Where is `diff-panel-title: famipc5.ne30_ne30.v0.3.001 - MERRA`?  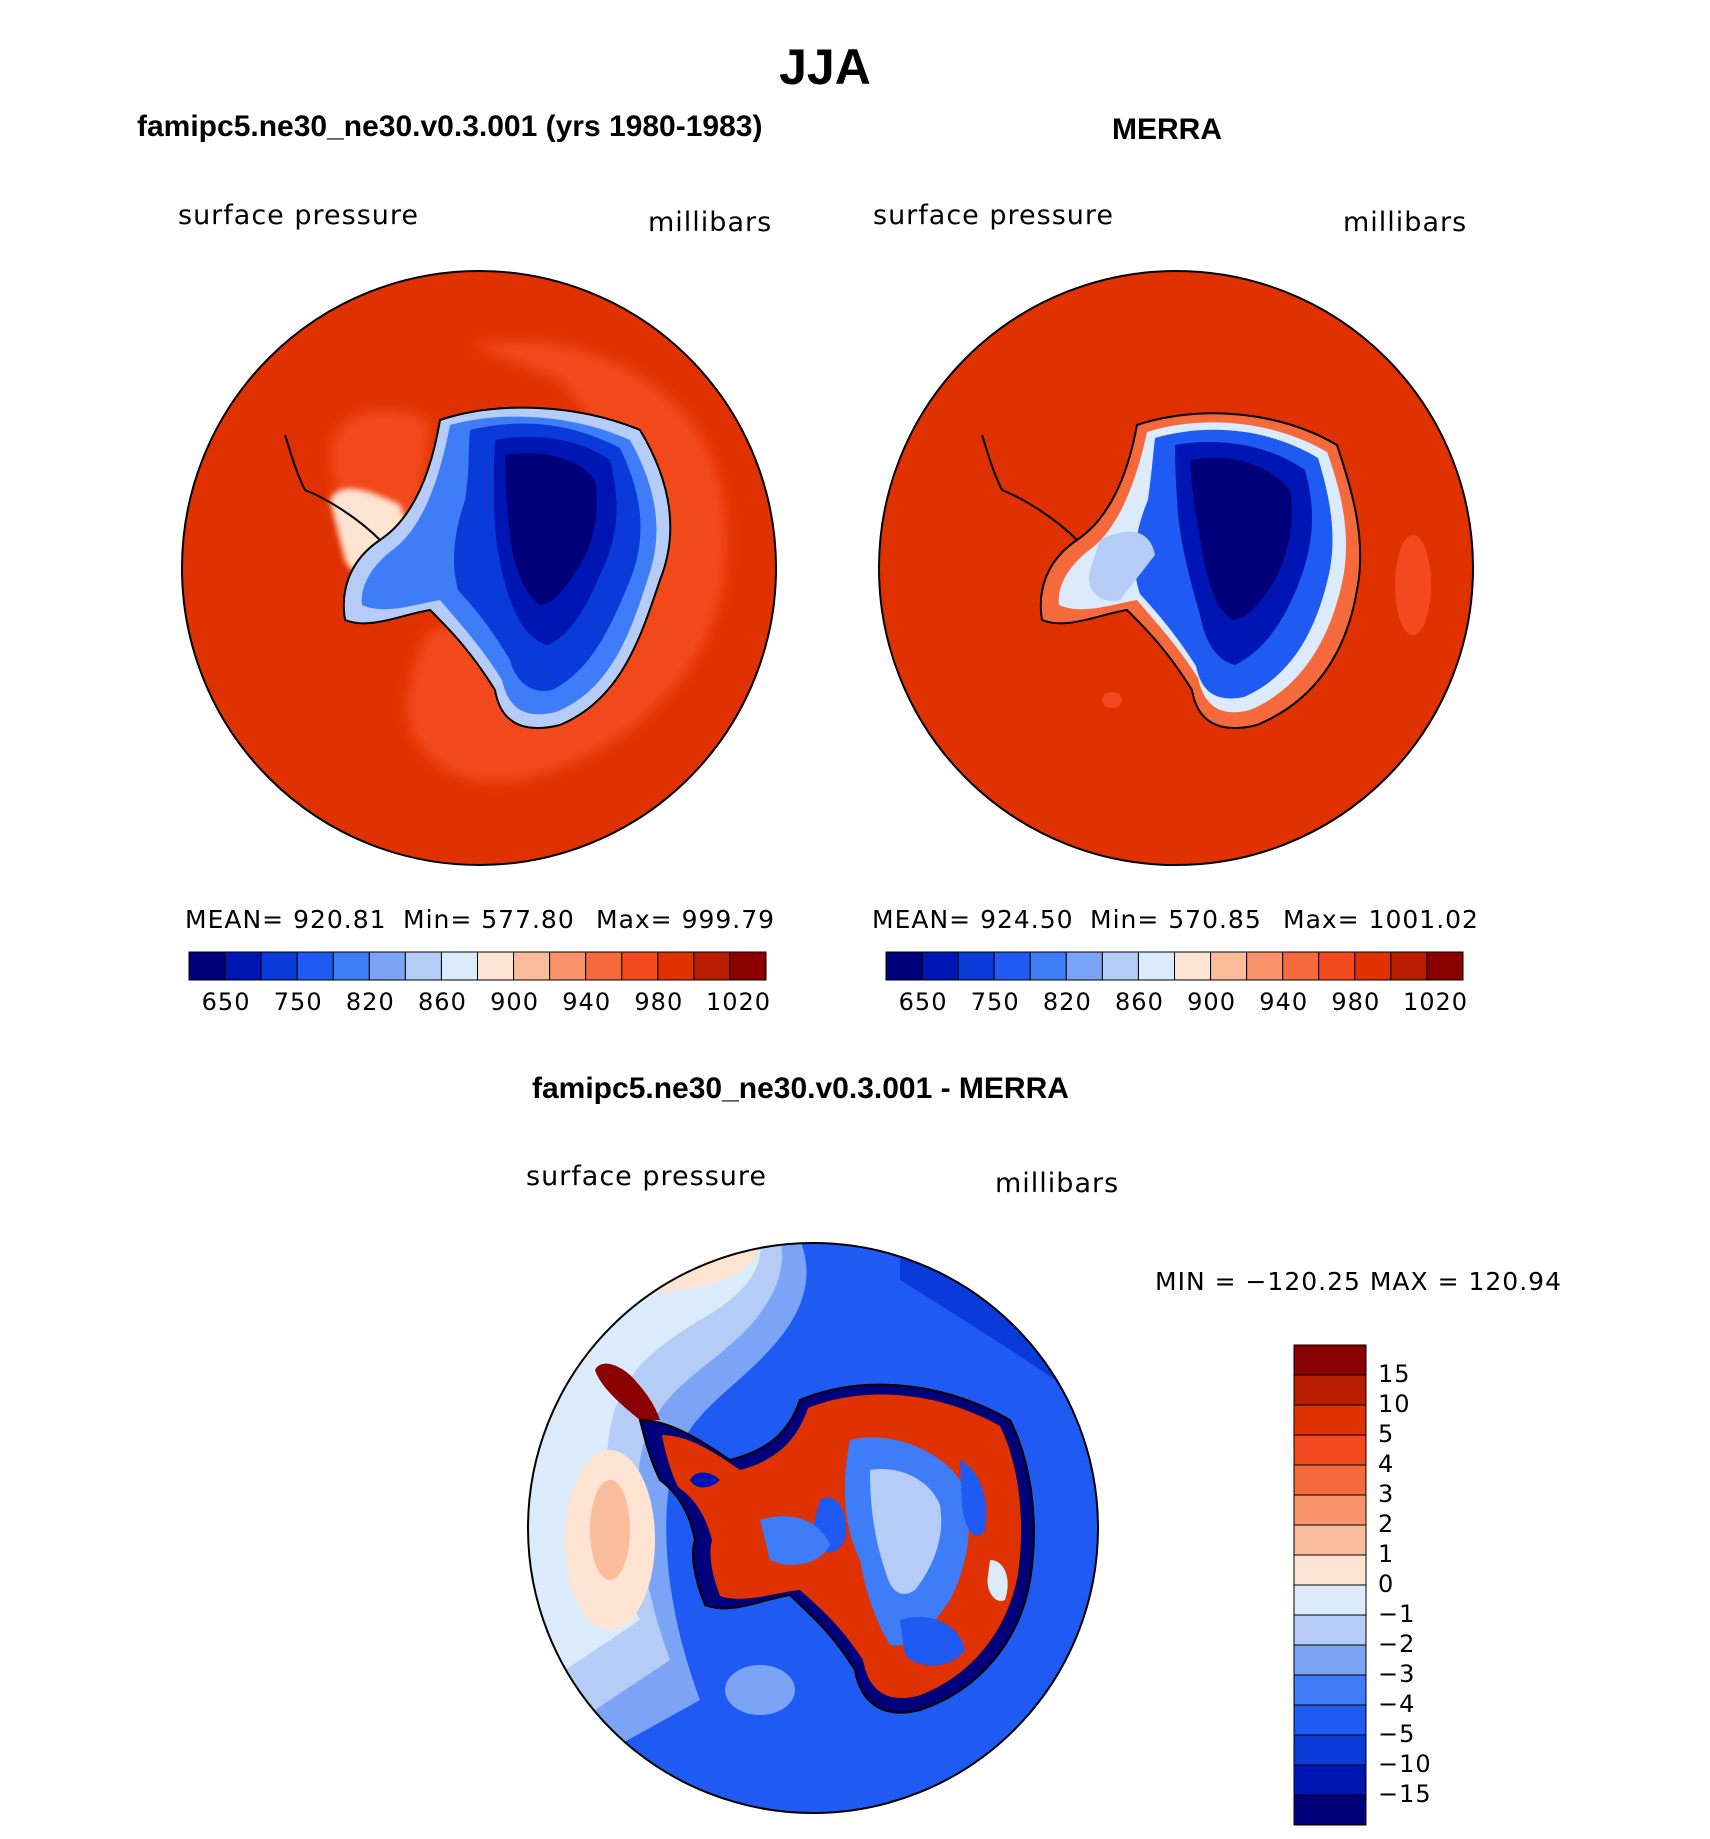 diff-panel-title: famipc5.ne30_ne30.v0.3.001 - MERRA is located at coordinates (800, 1088).